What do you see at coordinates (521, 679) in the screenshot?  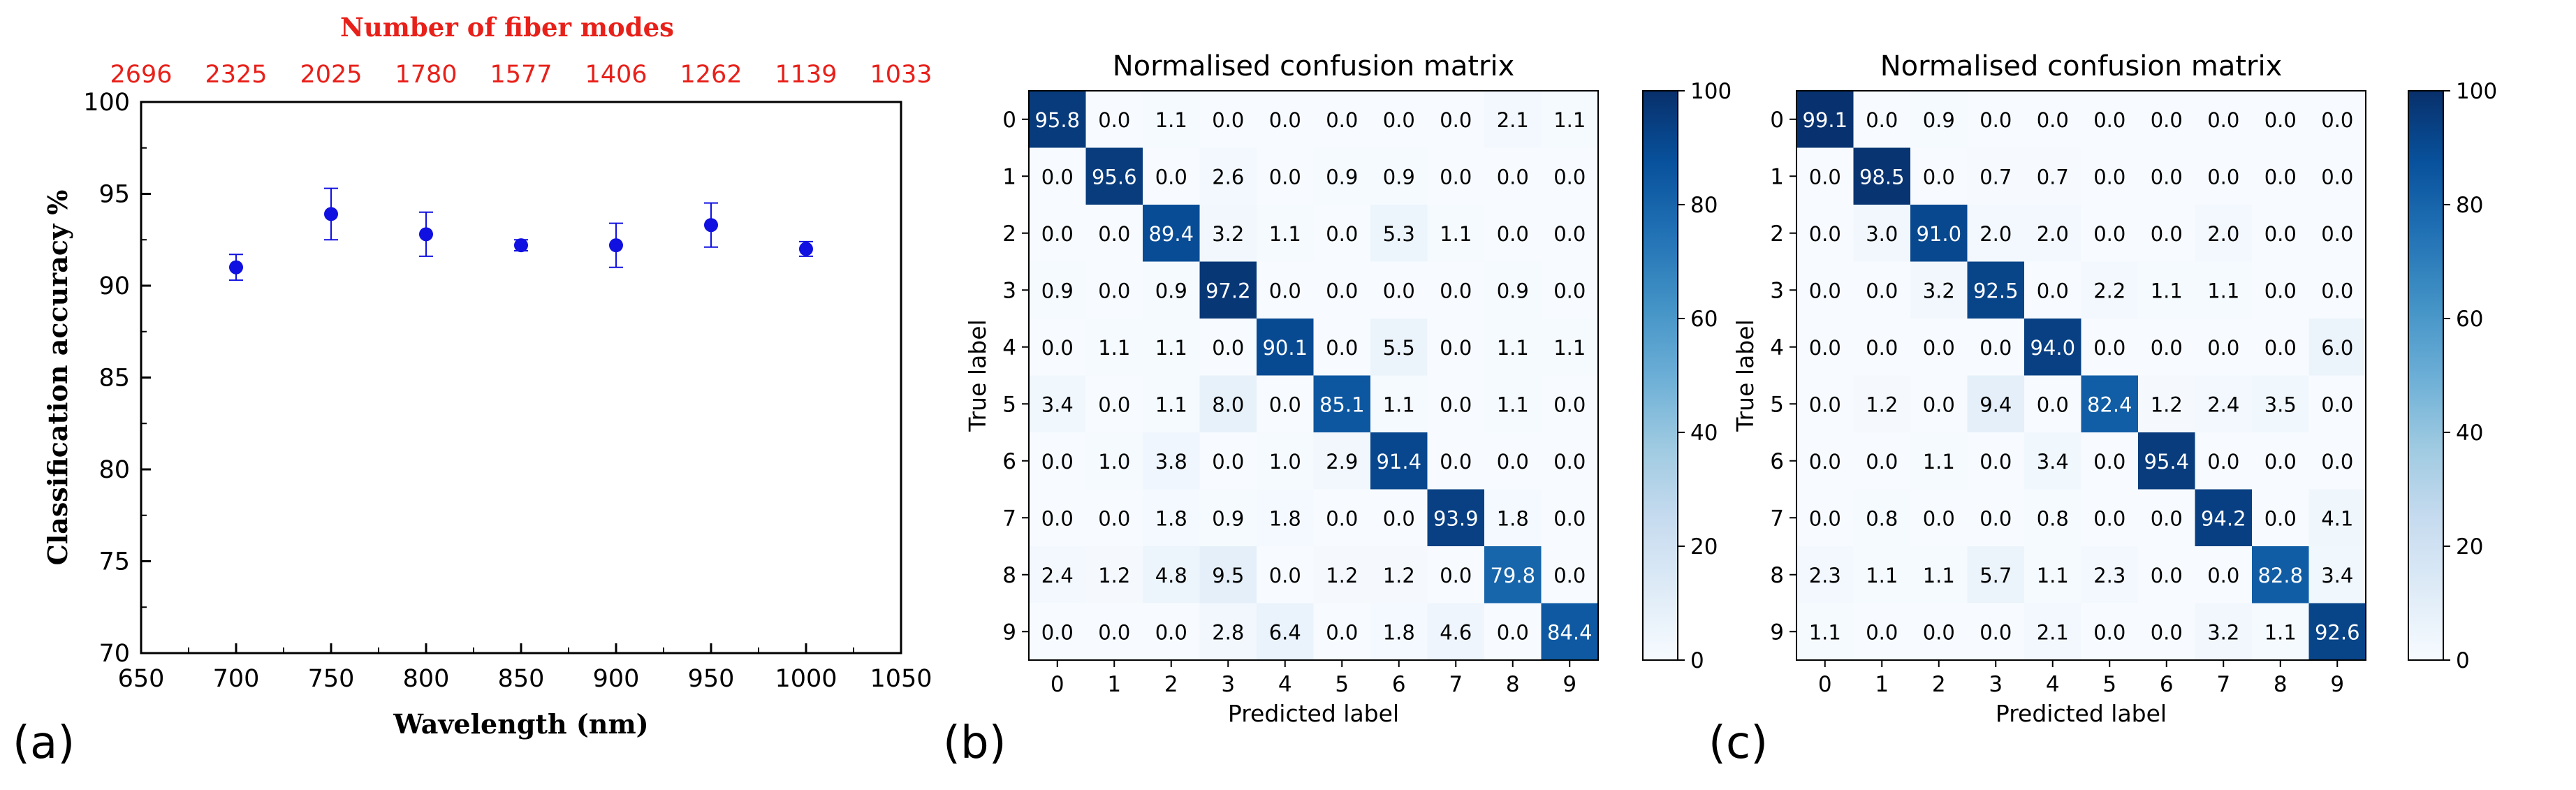 I see `x-tick-label: 850` at bounding box center [521, 679].